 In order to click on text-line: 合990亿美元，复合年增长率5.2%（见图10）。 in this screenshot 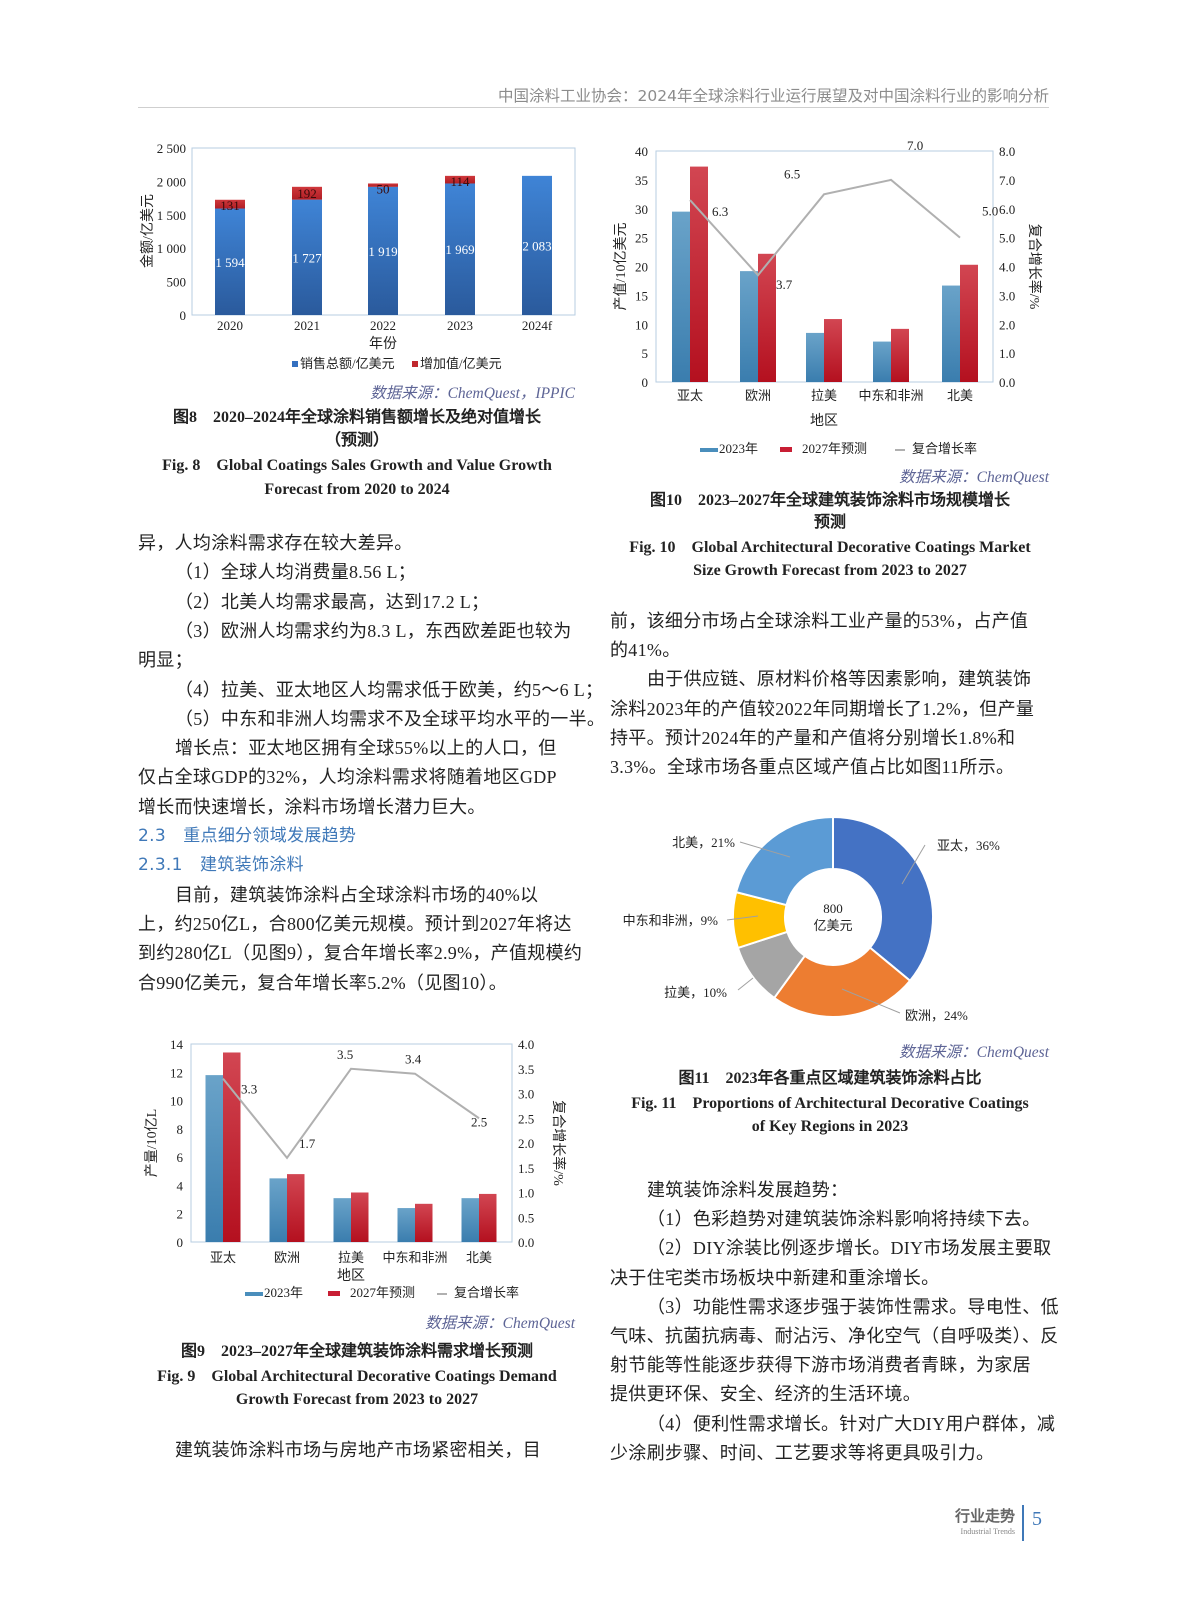, I will do `click(322, 982)`.